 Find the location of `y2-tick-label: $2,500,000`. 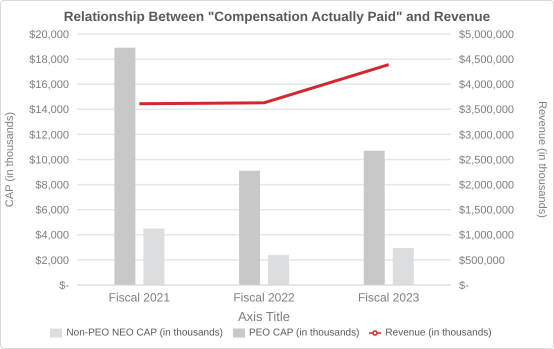

y2-tick-label: $2,500,000 is located at coordinates (486, 160).